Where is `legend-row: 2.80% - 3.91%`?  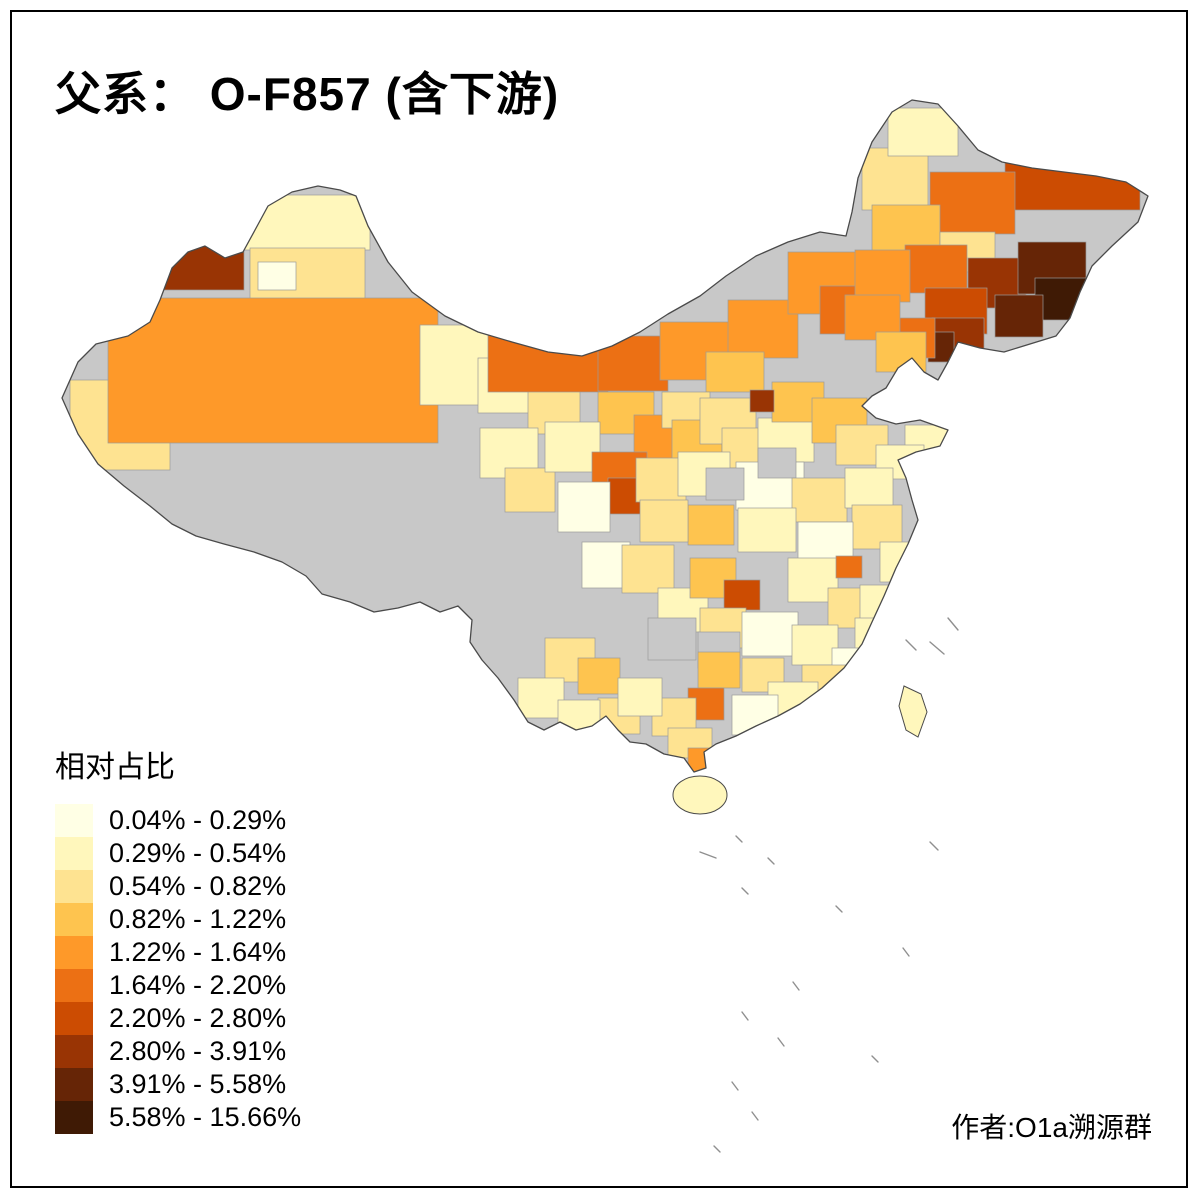
legend-row: 2.80% - 3.91% is located at coordinates (178, 1051).